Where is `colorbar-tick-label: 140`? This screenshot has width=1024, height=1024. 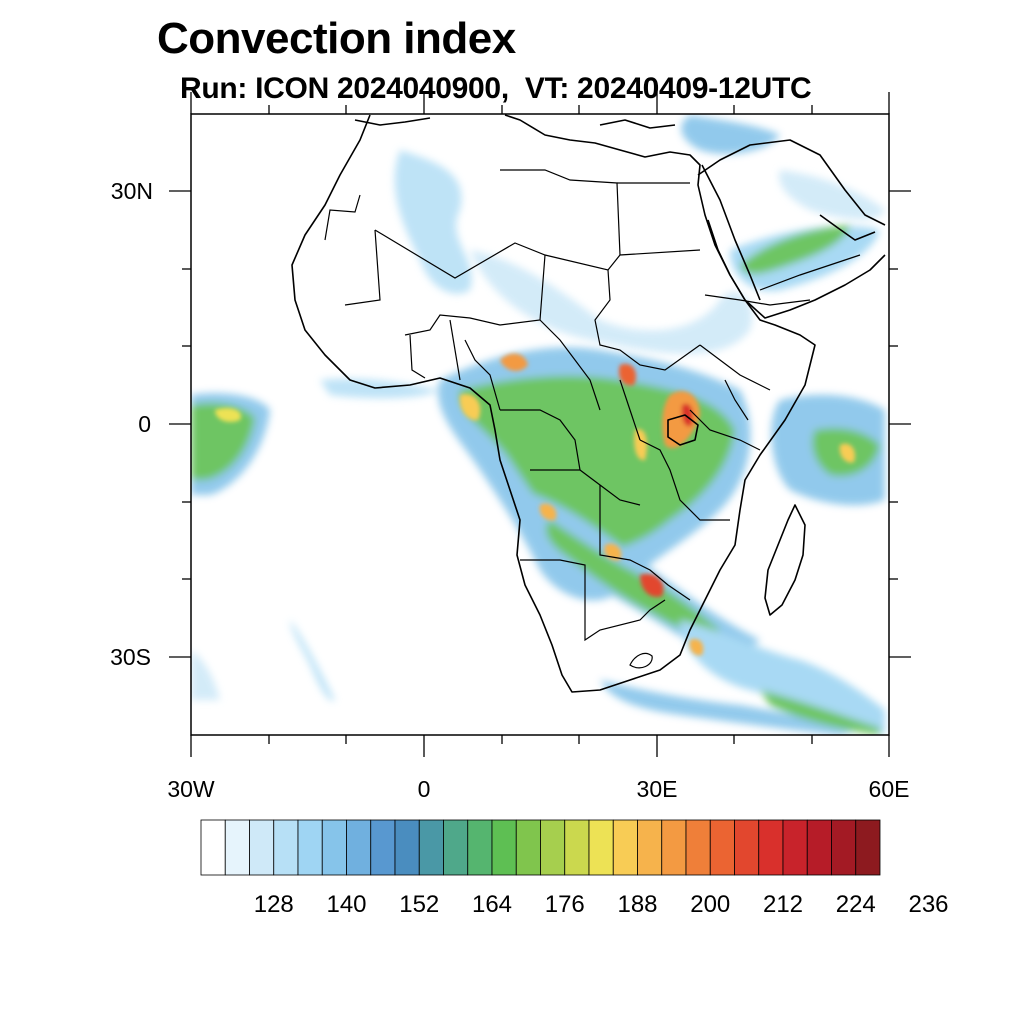
colorbar-tick-label: 140 is located at coordinates (346, 904).